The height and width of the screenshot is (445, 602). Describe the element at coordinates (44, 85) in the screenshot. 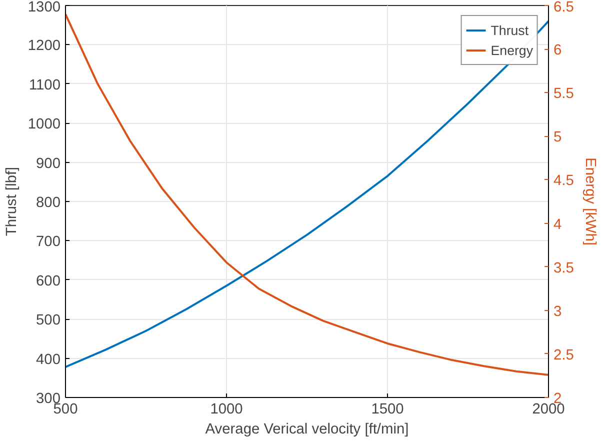

I see `y-tick-label: 1100` at that location.